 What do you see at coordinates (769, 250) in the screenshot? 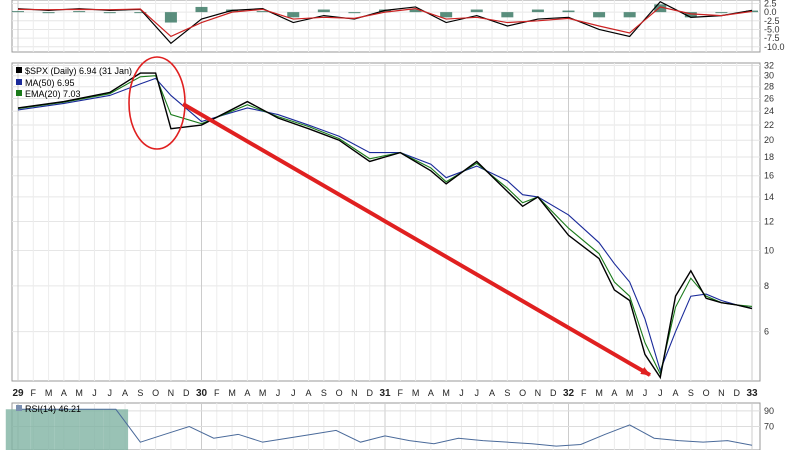
I see `price-tick-label: 10` at bounding box center [769, 250].